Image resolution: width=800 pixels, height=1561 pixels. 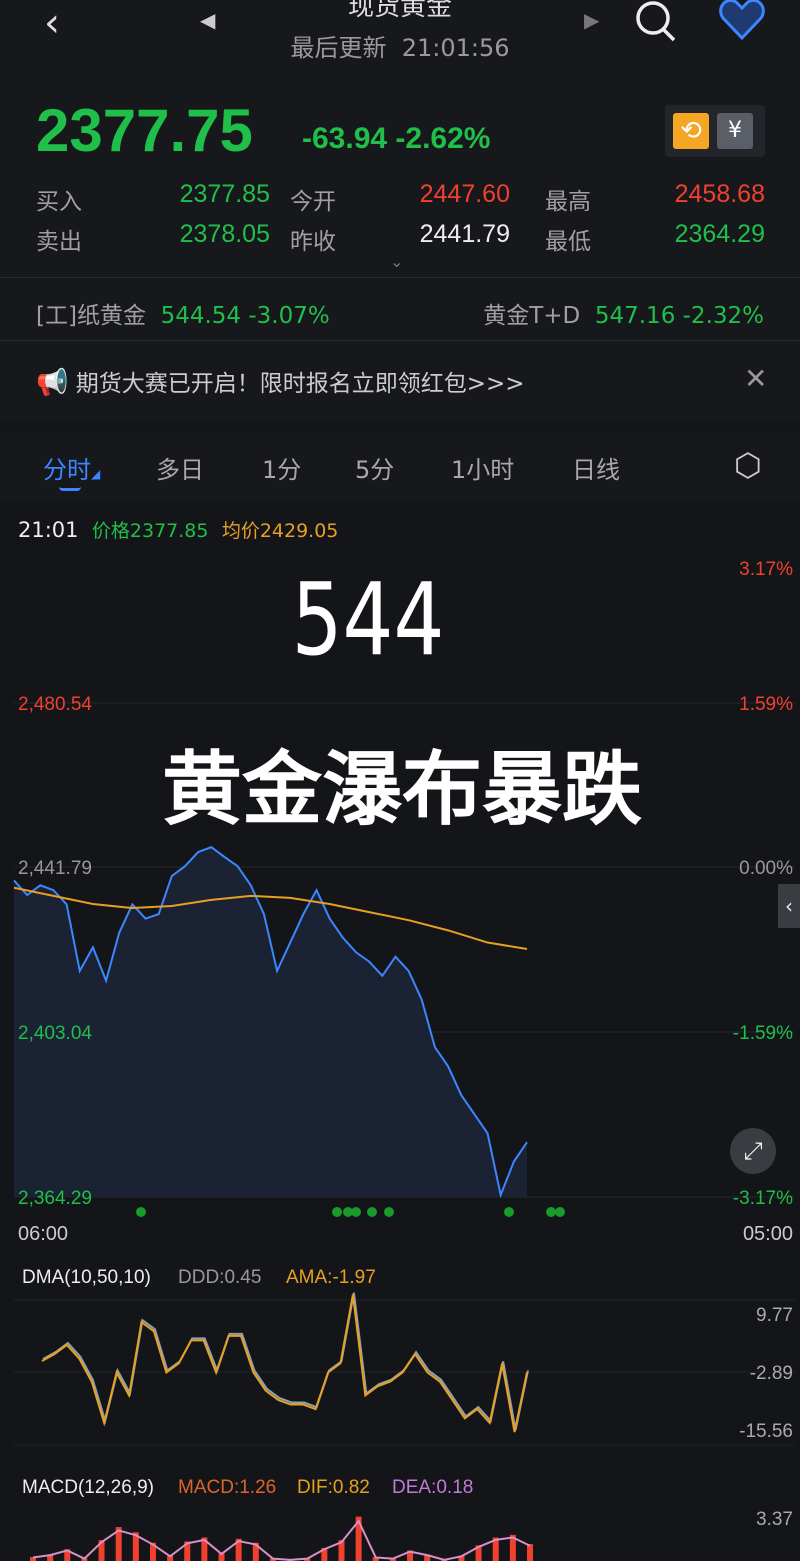 What do you see at coordinates (86, 1277) in the screenshot?
I see `indicator-label: DMA(10,50,10)` at bounding box center [86, 1277].